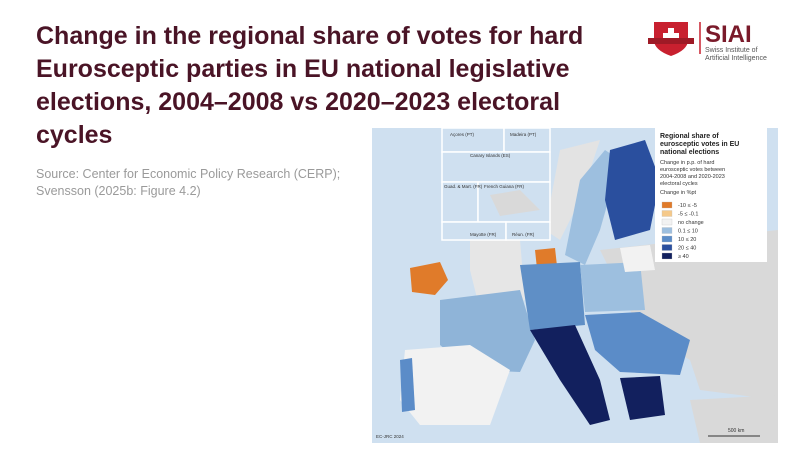  What do you see at coordinates (515, 203) in the screenshot?
I see `inset-land` at bounding box center [515, 203].